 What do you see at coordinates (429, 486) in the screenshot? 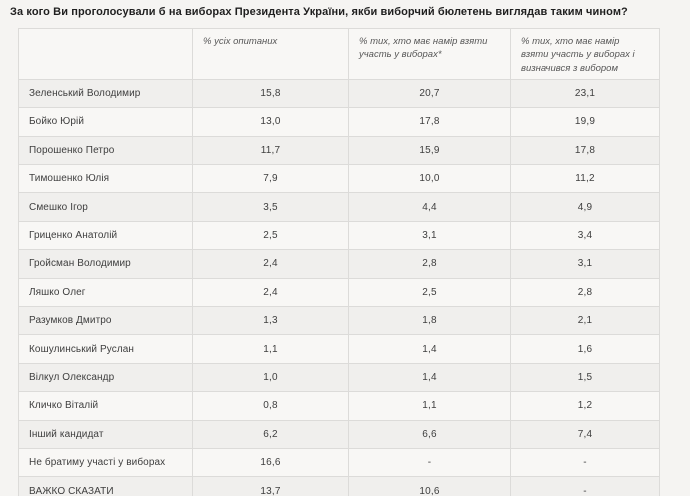
I see `value-cell: 10,6` at bounding box center [429, 486].